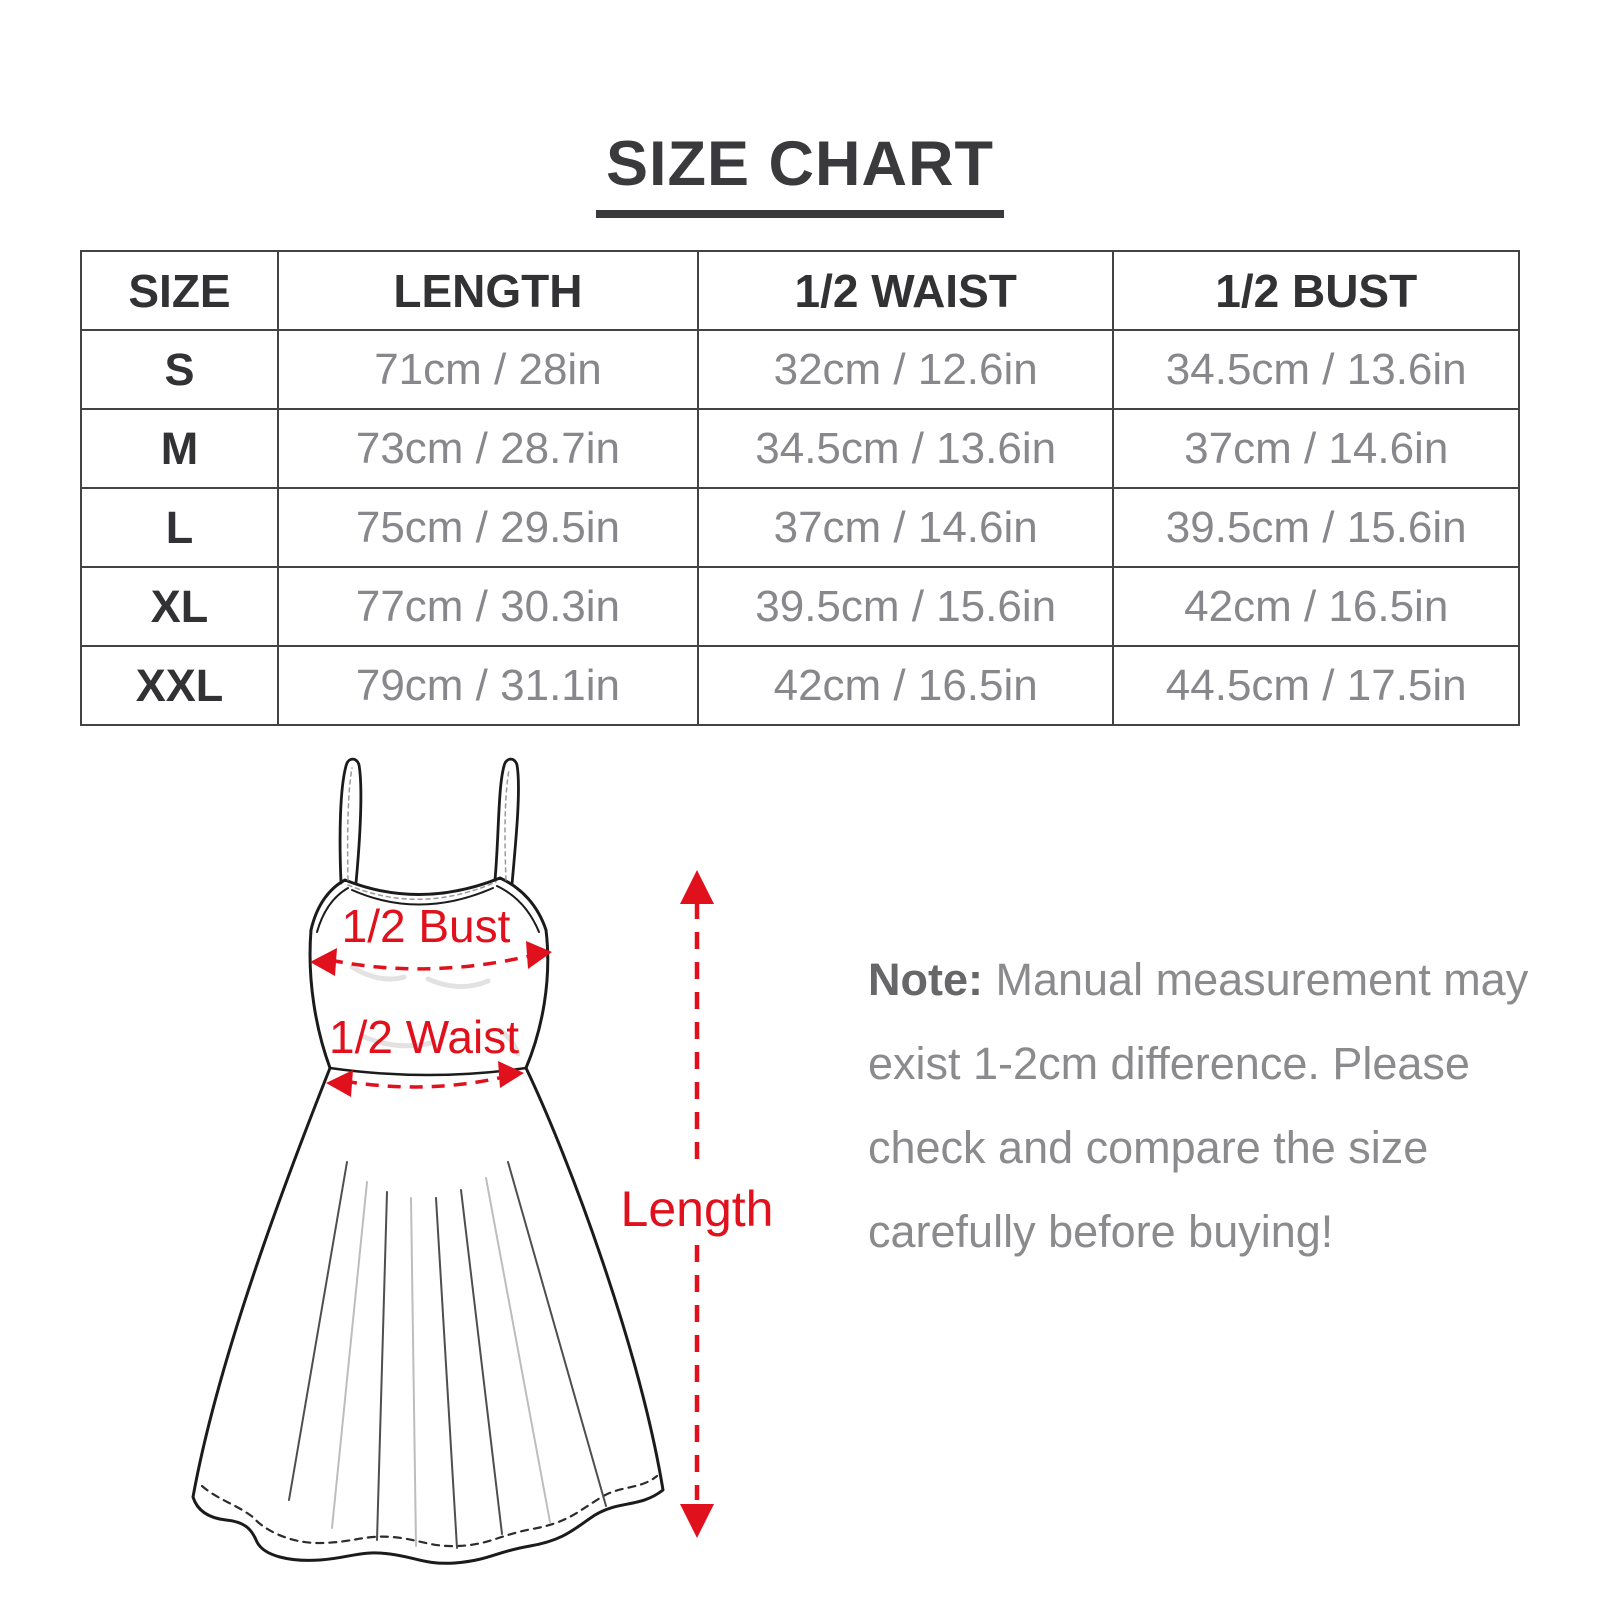 This screenshot has height=1600, width=1600. Describe the element at coordinates (507, 825) in the screenshot. I see `right-strap-stitch` at that location.